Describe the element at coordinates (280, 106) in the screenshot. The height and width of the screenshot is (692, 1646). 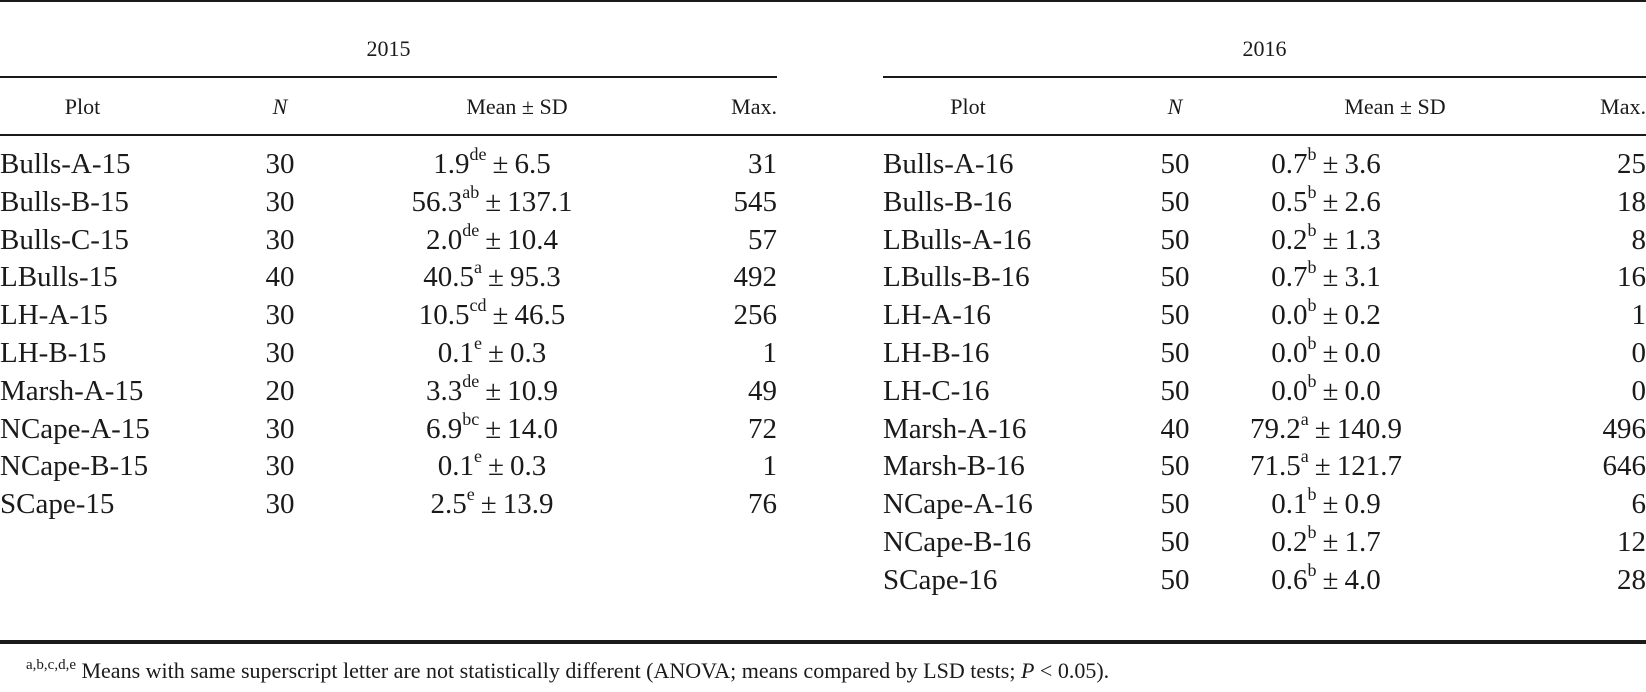
I see `col-header-n: N` at that location.